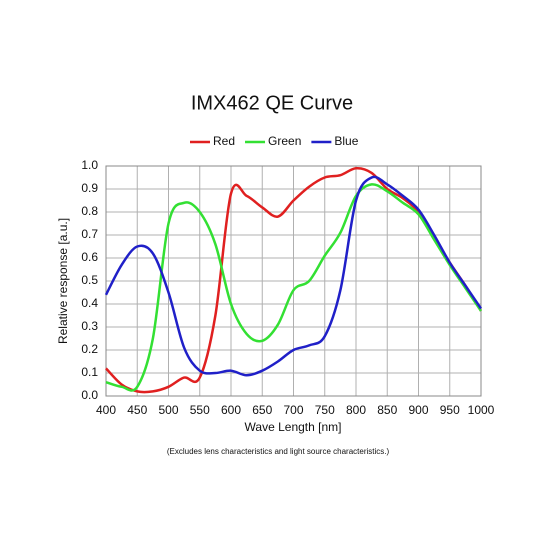 Image resolution: width=545 pixels, height=550 pixels. I want to click on x-tick-label: 550, so click(200, 410).